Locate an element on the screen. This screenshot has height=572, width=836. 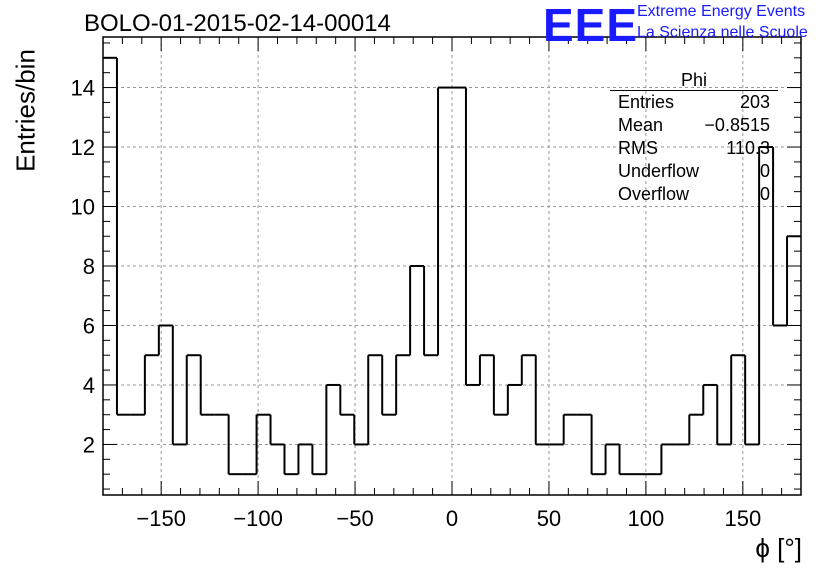
x-axis-label: ϕ [°] is located at coordinates (778, 548).